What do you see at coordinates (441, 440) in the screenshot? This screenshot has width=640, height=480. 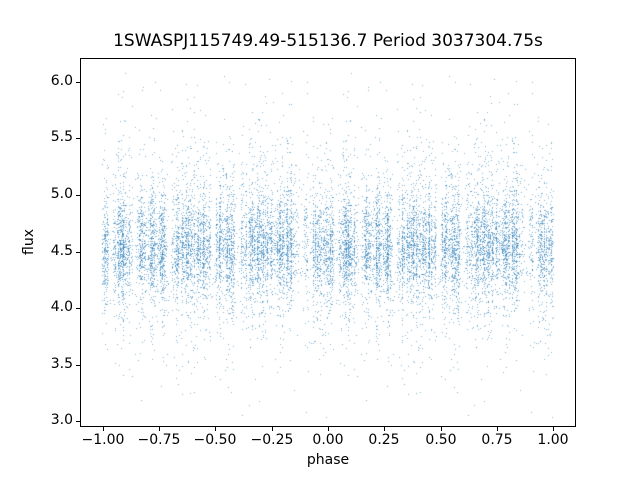 I see `x-tick-label: 0.50` at bounding box center [441, 440].